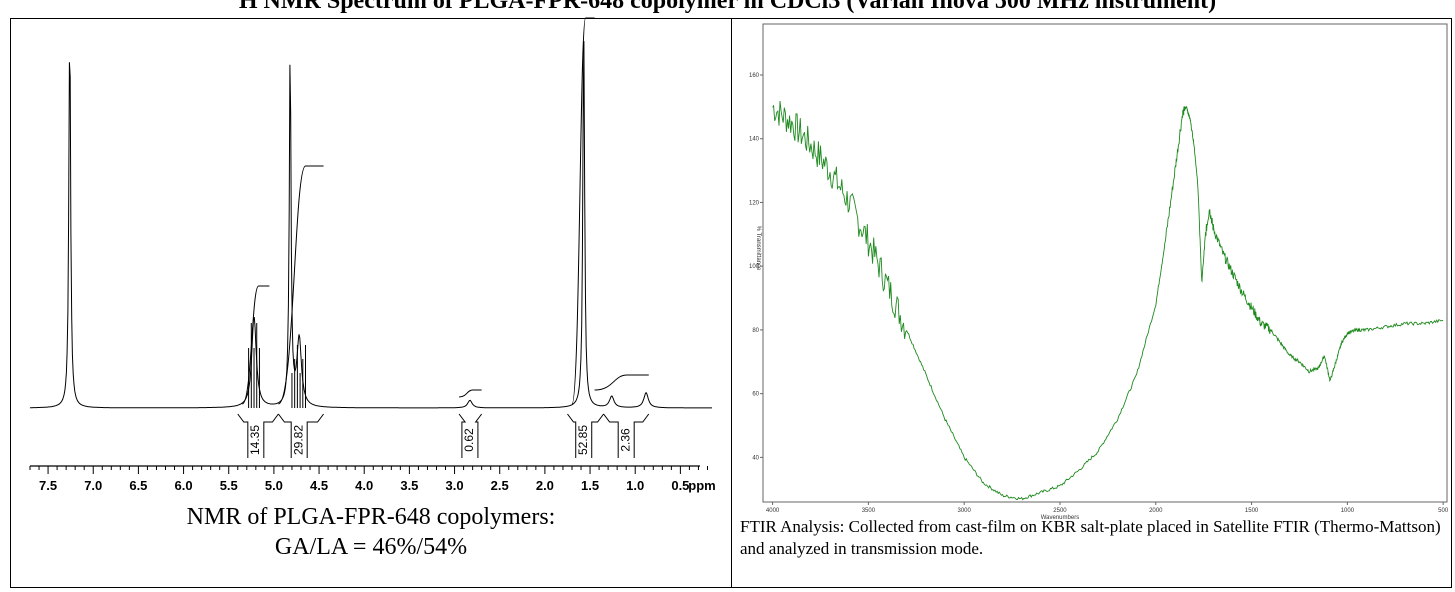 The image size is (1455, 592). What do you see at coordinates (701, 485) in the screenshot?
I see `nmr-x-axis-unit: ppm` at bounding box center [701, 485].